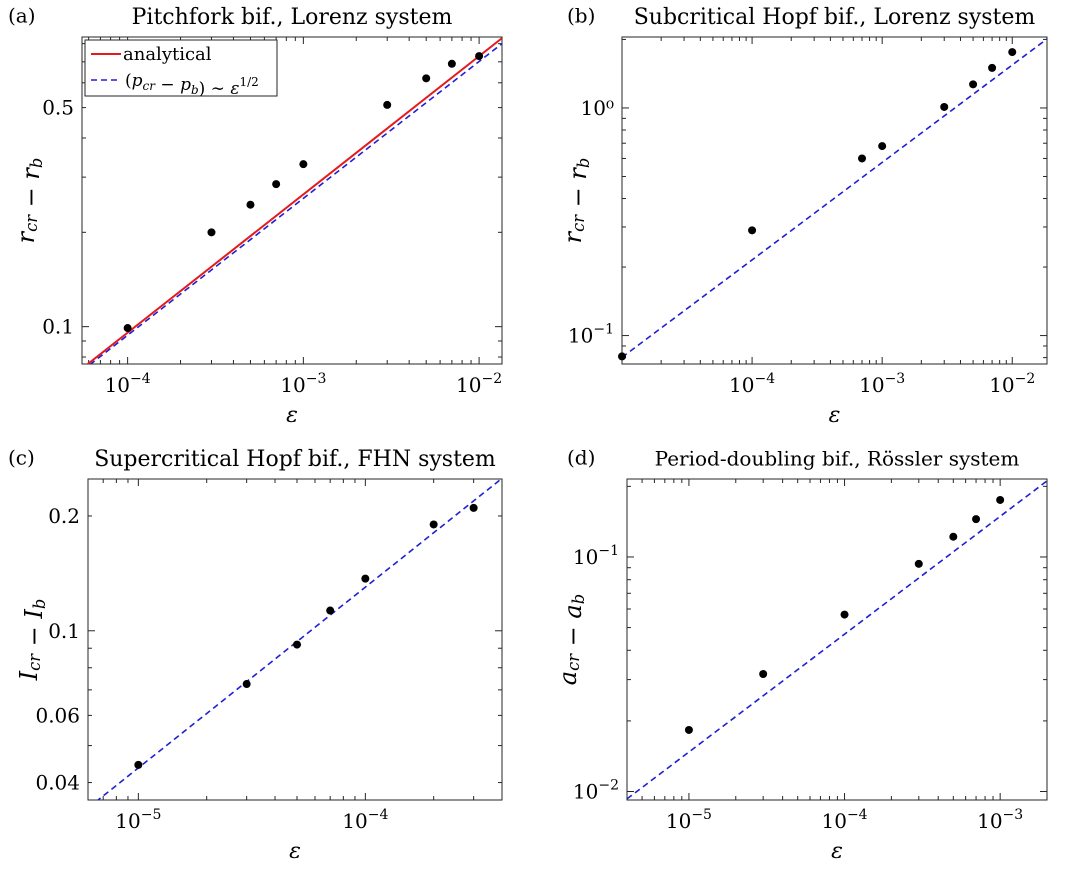 The height and width of the screenshot is (869, 1074). Describe the element at coordinates (596, 791) in the screenshot. I see `y-tick-label: 10⁻²` at that location.